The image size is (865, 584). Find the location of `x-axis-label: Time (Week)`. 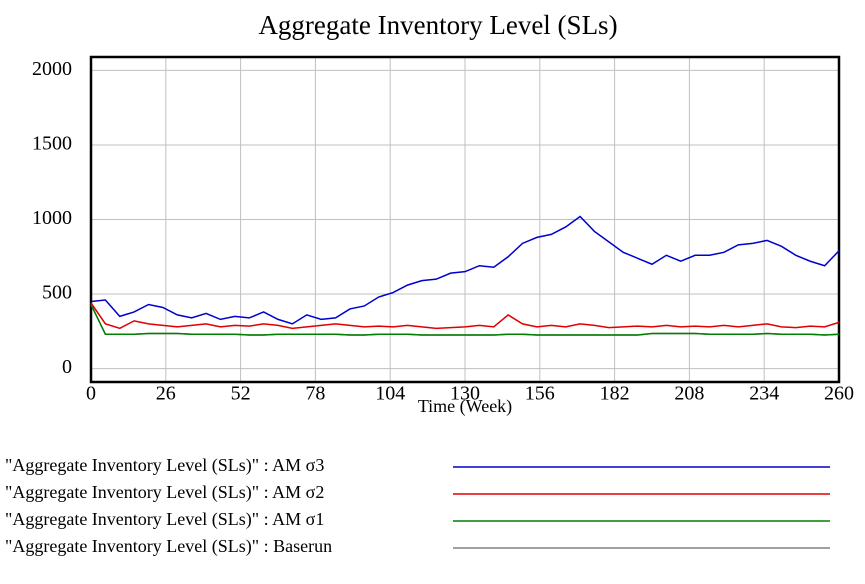

x-axis-label: Time (Week) is located at coordinates (465, 406).